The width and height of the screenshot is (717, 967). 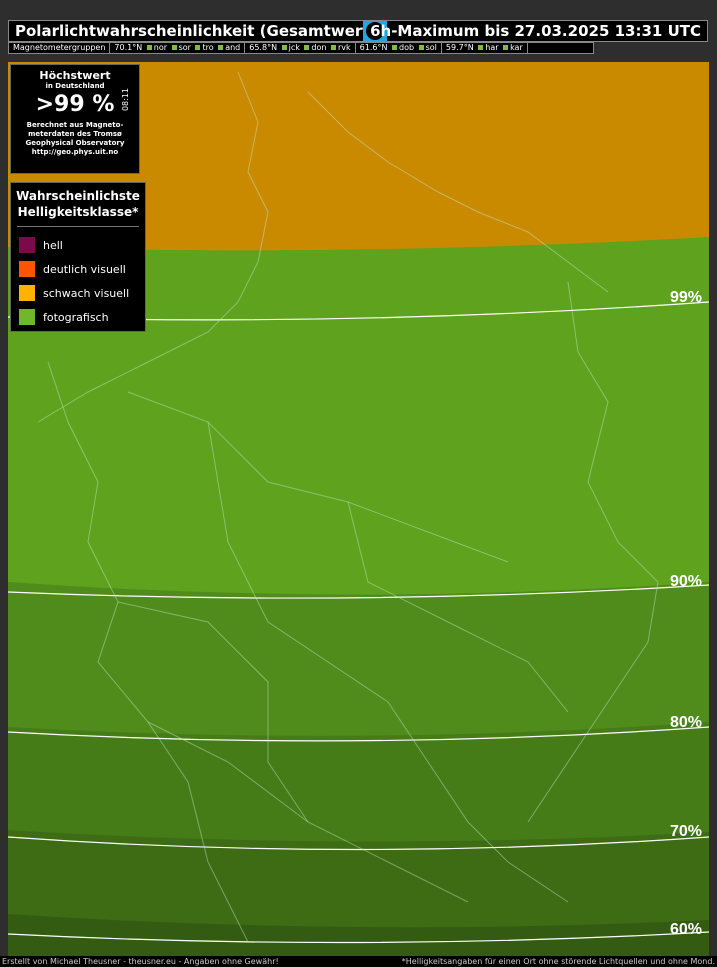 What do you see at coordinates (78, 317) in the screenshot?
I see `legend-item-fotografisch: fotografisch` at bounding box center [78, 317].